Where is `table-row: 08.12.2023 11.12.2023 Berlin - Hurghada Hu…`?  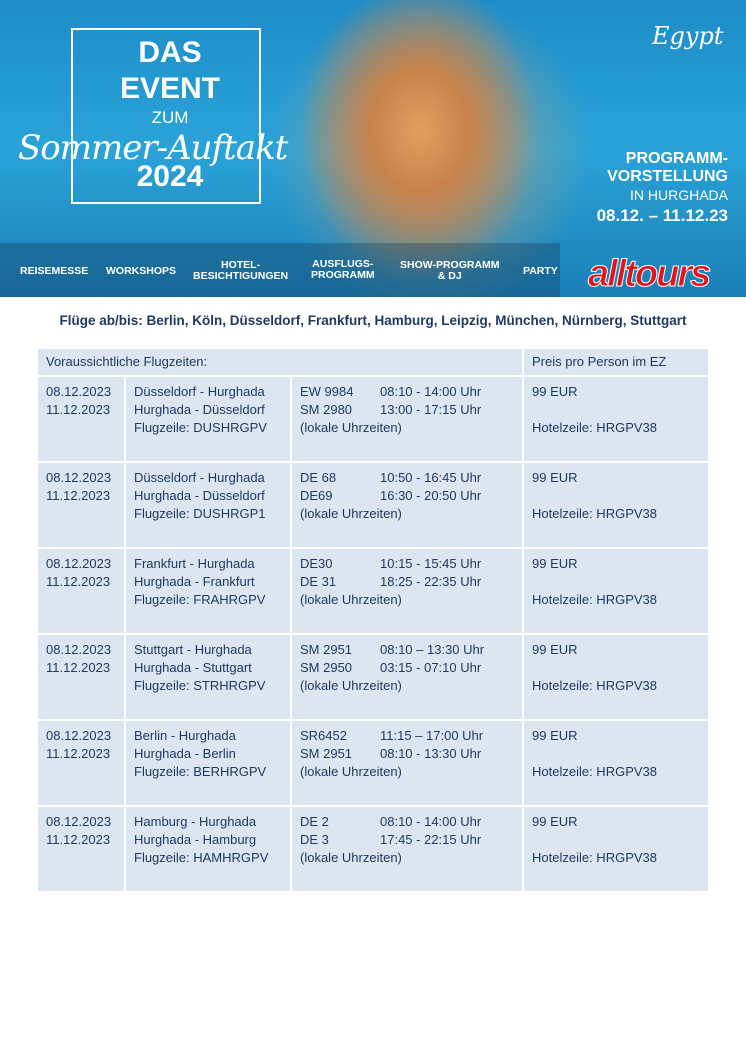
table-row: 08.12.2023 11.12.2023 Berlin - Hurghada Hu… is located at coordinates (373, 763).